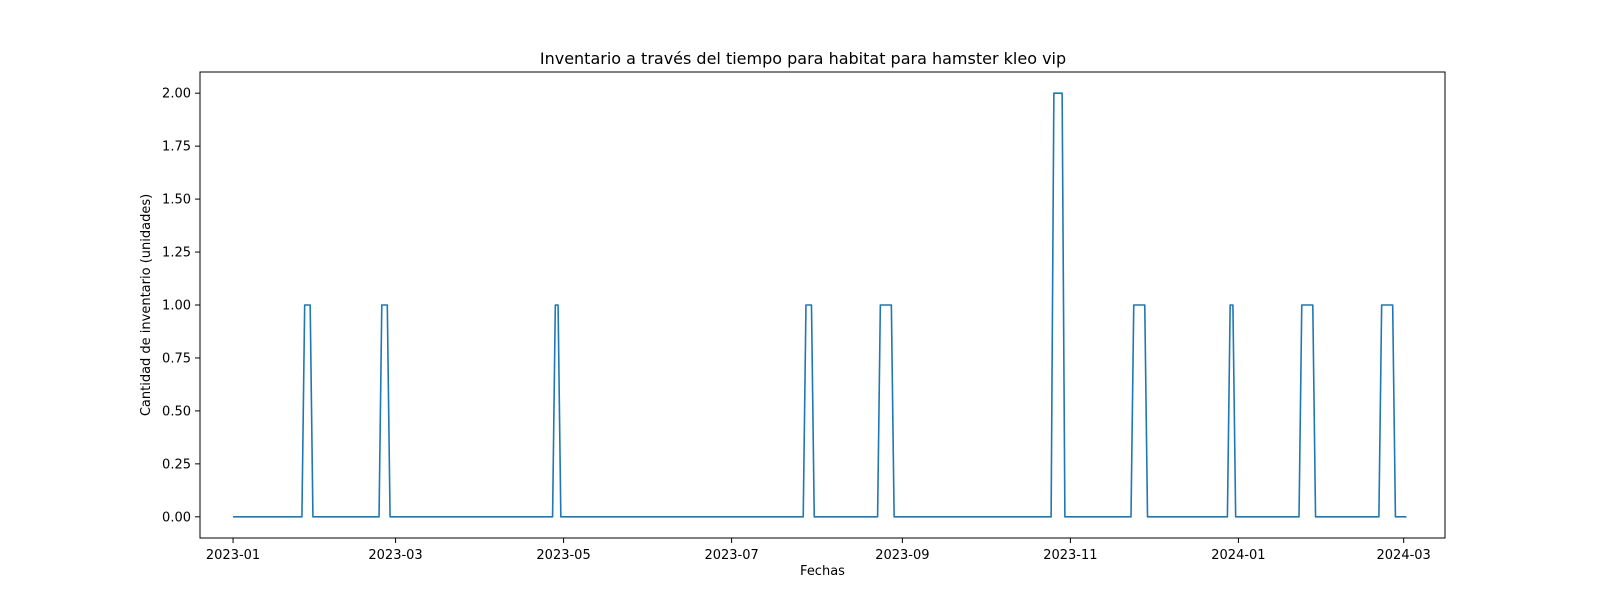 This screenshot has width=1600, height=600. What do you see at coordinates (176, 253) in the screenshot?
I see `y-tick-label: 1.25` at bounding box center [176, 253].